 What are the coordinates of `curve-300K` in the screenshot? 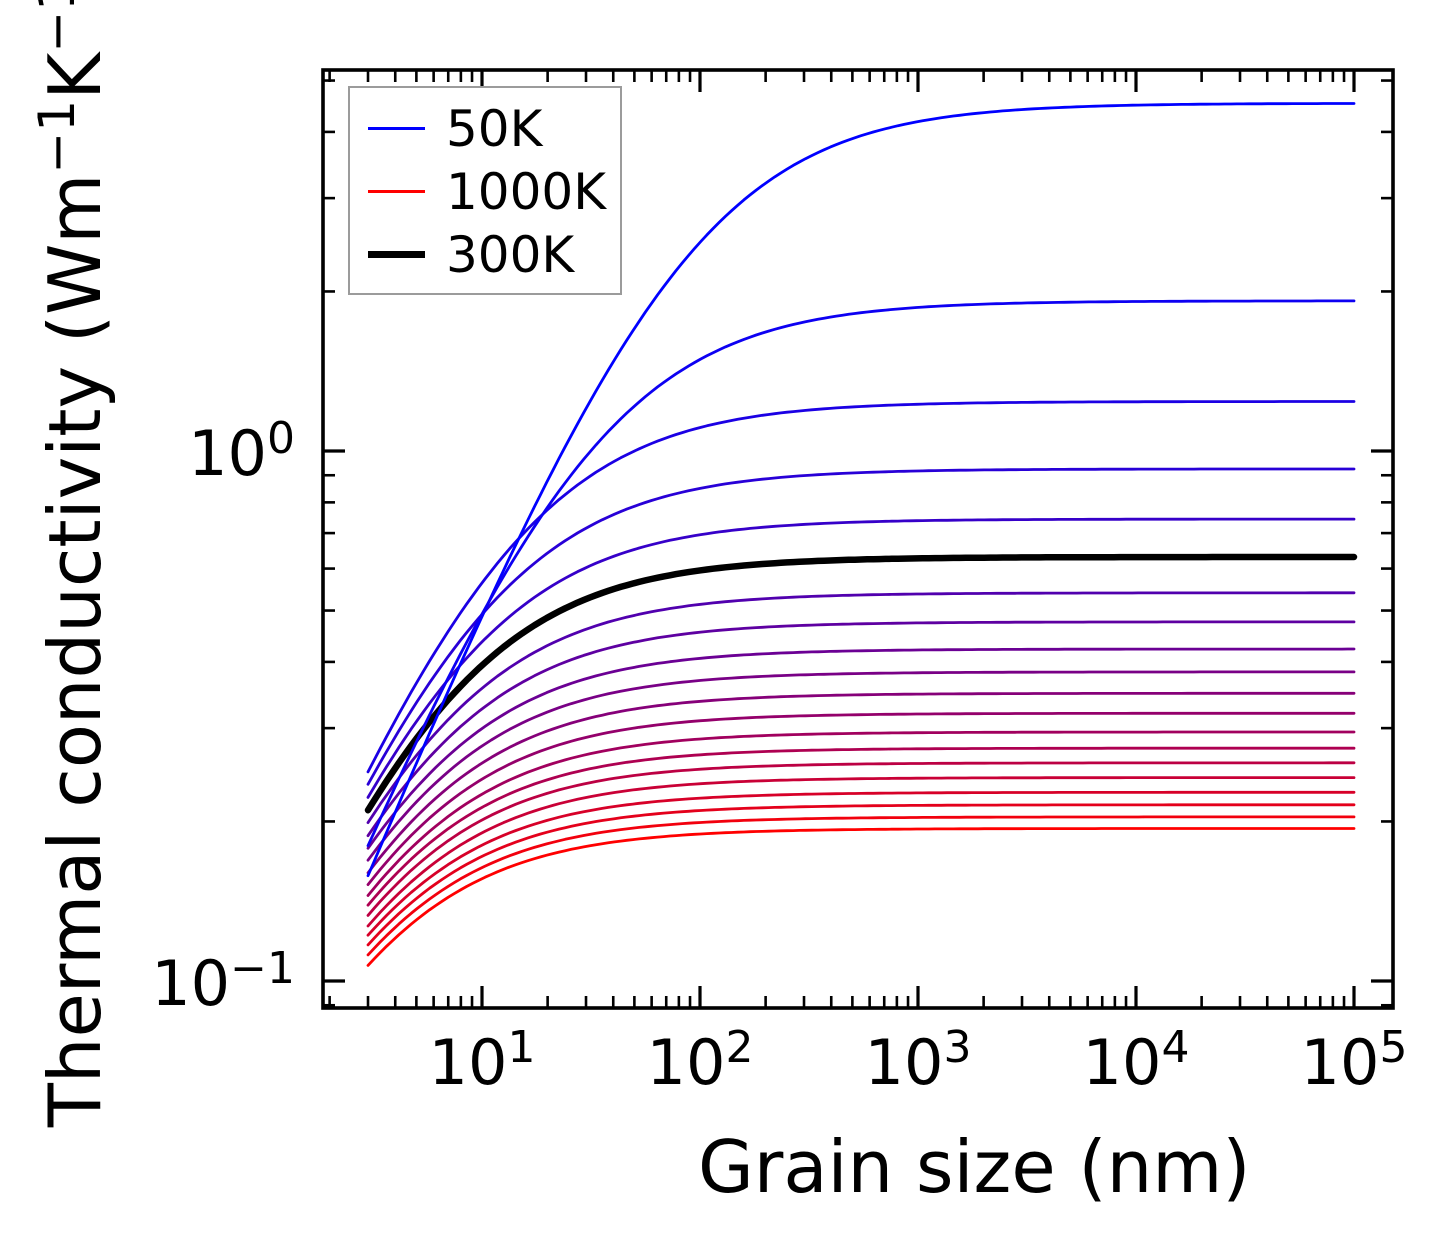 It's located at (861, 683).